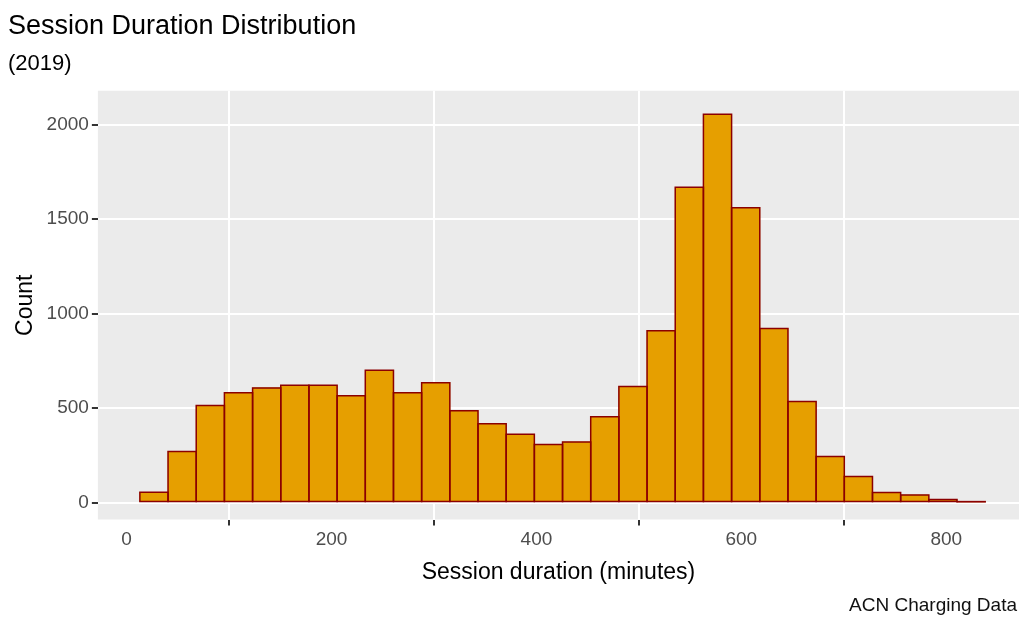 The image size is (1025, 620). Describe the element at coordinates (536, 539) in the screenshot. I see `x-tick-label: 400` at that location.